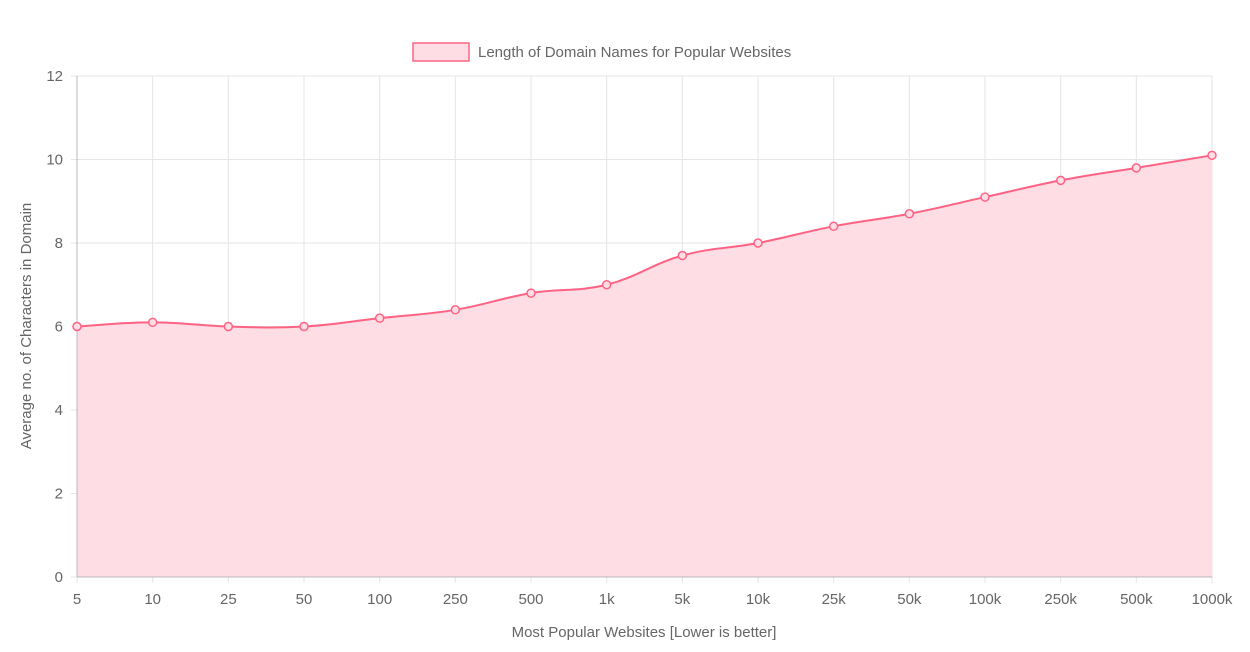 Image resolution: width=1250 pixels, height=652 pixels. What do you see at coordinates (909, 599) in the screenshot?
I see `x-tick-label: 50k` at bounding box center [909, 599].